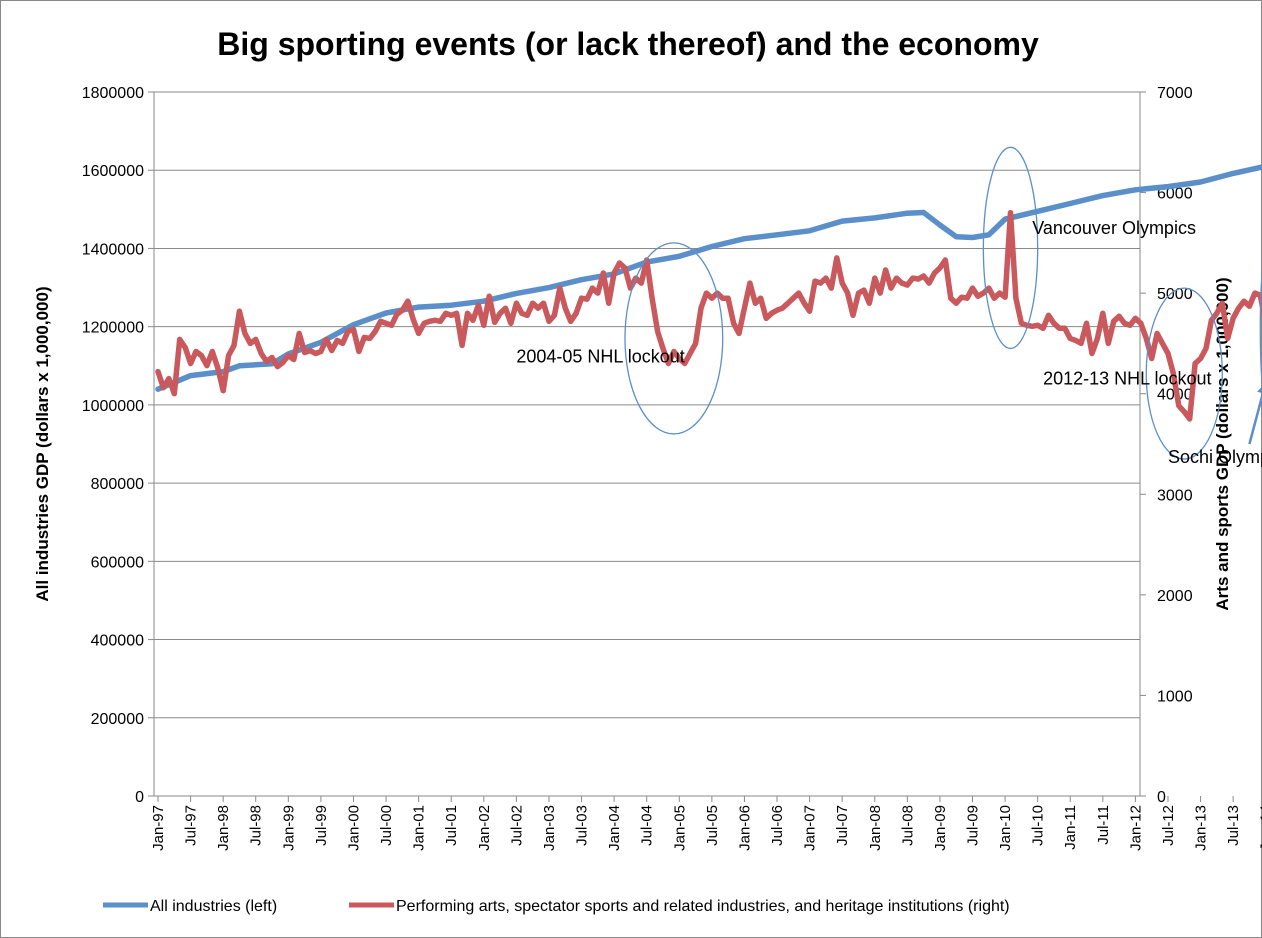  Describe the element at coordinates (113, 171) in the screenshot. I see `left-tick-label: 1600000` at that location.